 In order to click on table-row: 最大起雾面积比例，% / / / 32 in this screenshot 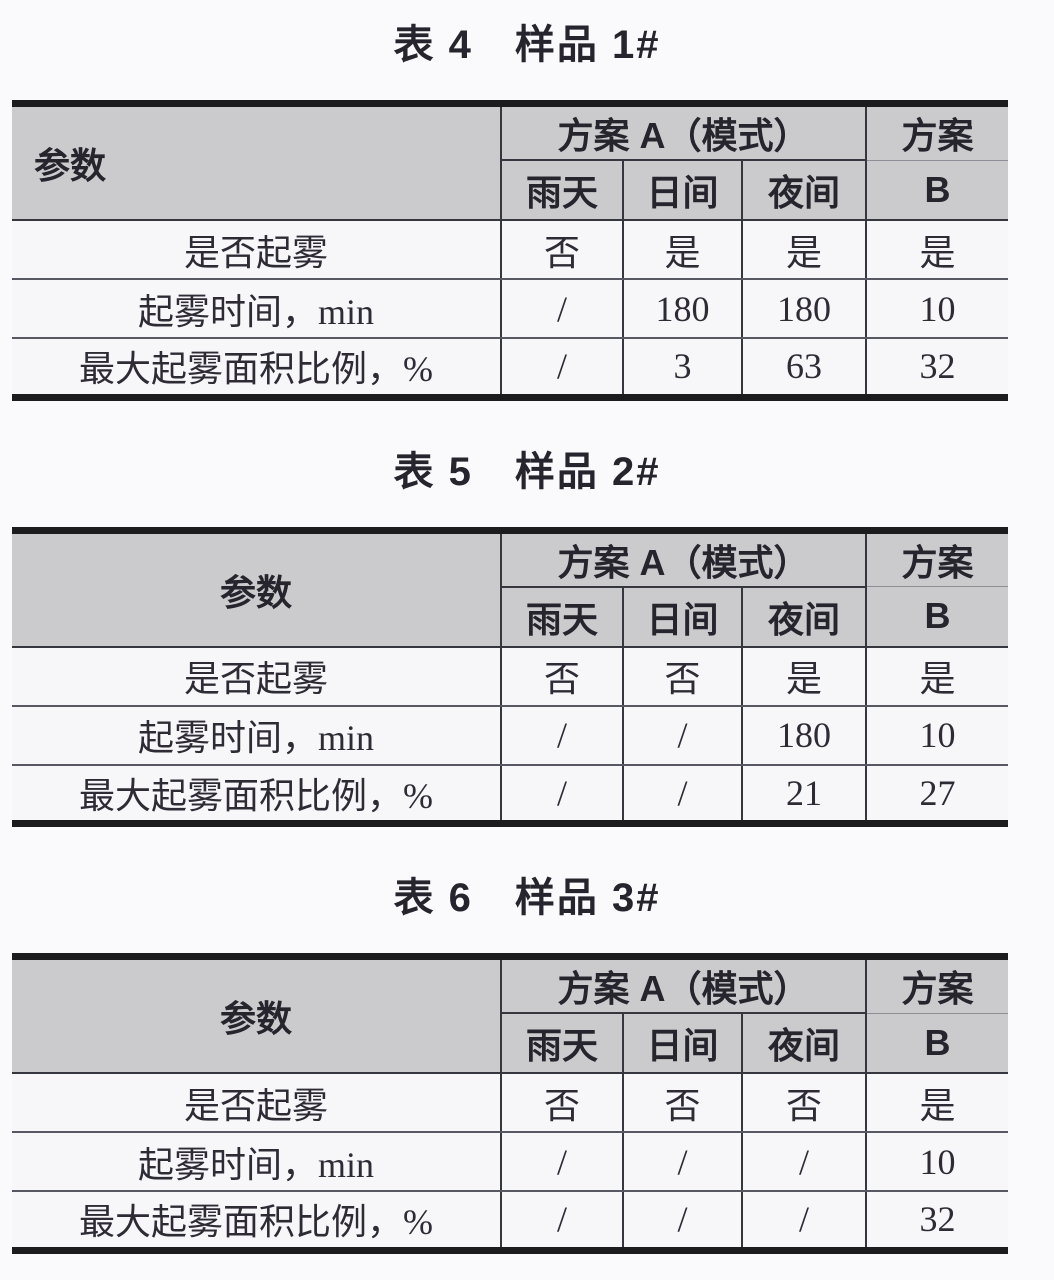, I will do `click(510, 1220)`.